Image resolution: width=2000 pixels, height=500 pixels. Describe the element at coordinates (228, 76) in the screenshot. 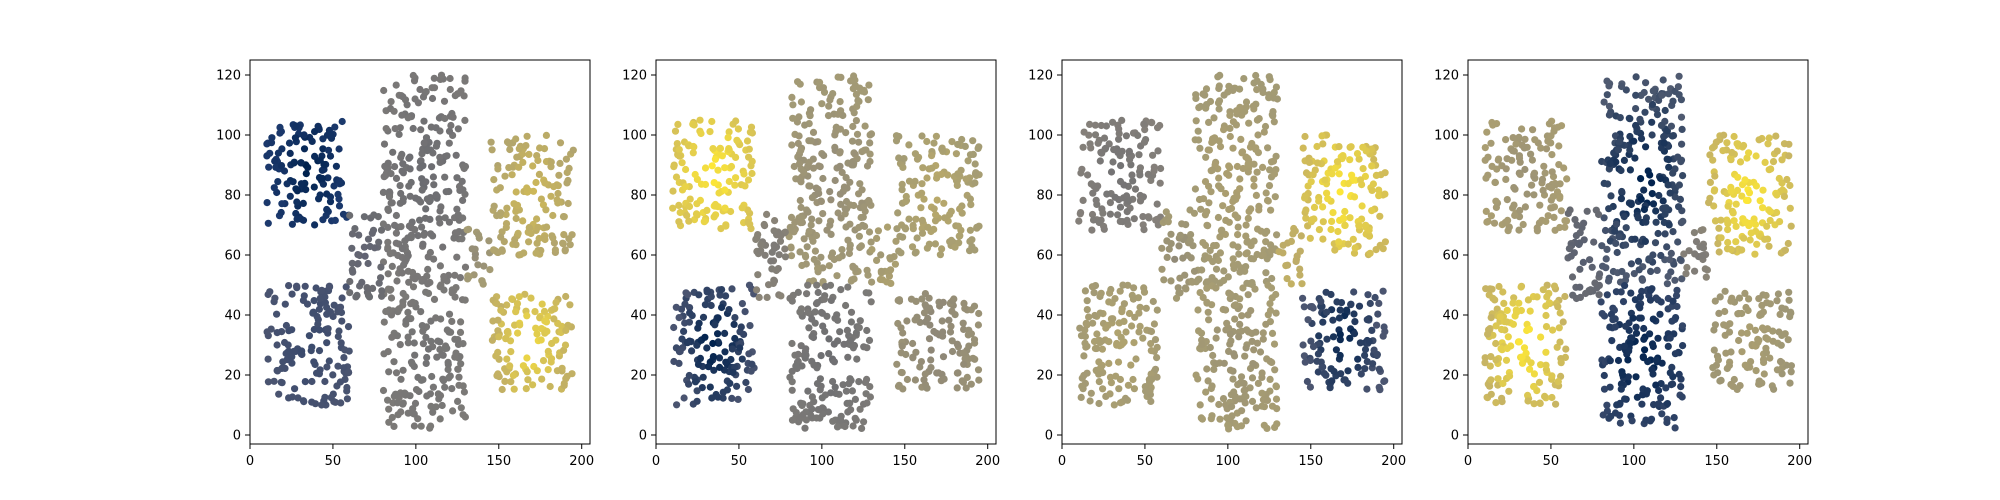

I see `y-tick-label: 120` at that location.